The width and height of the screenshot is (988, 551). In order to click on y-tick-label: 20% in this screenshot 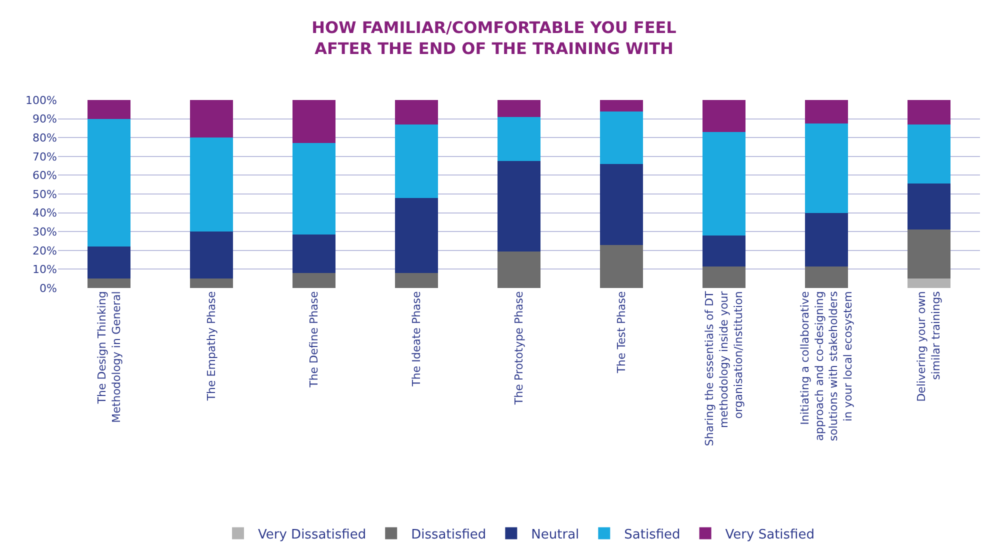, I will do `click(44, 251)`.